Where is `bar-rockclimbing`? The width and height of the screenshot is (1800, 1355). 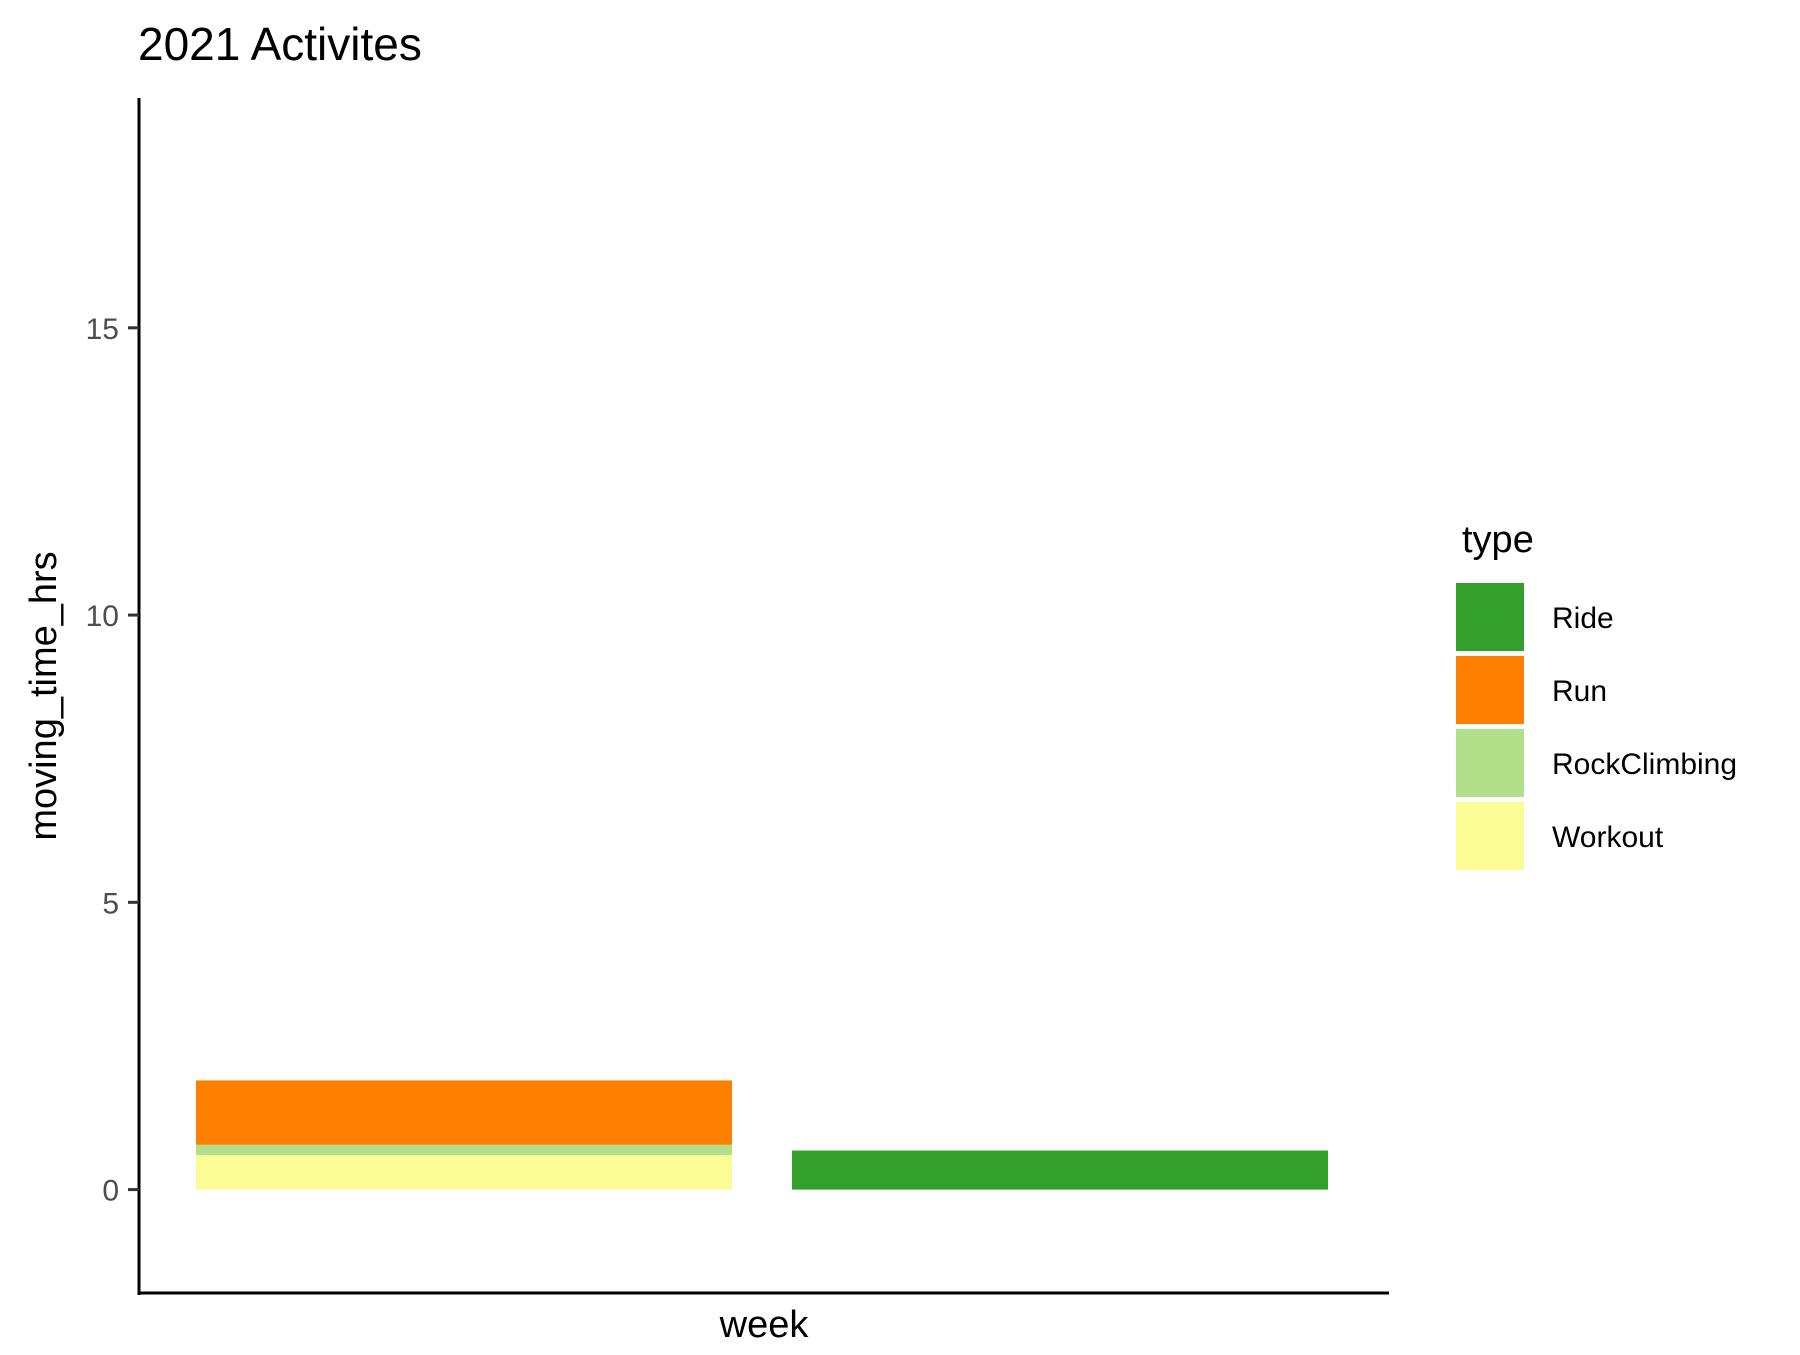
bar-rockclimbing is located at coordinates (464, 1150).